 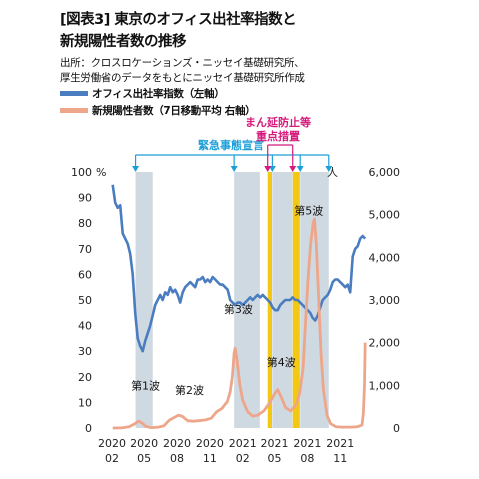 I want to click on y-right-tick-label: 0, so click(x=396, y=428).